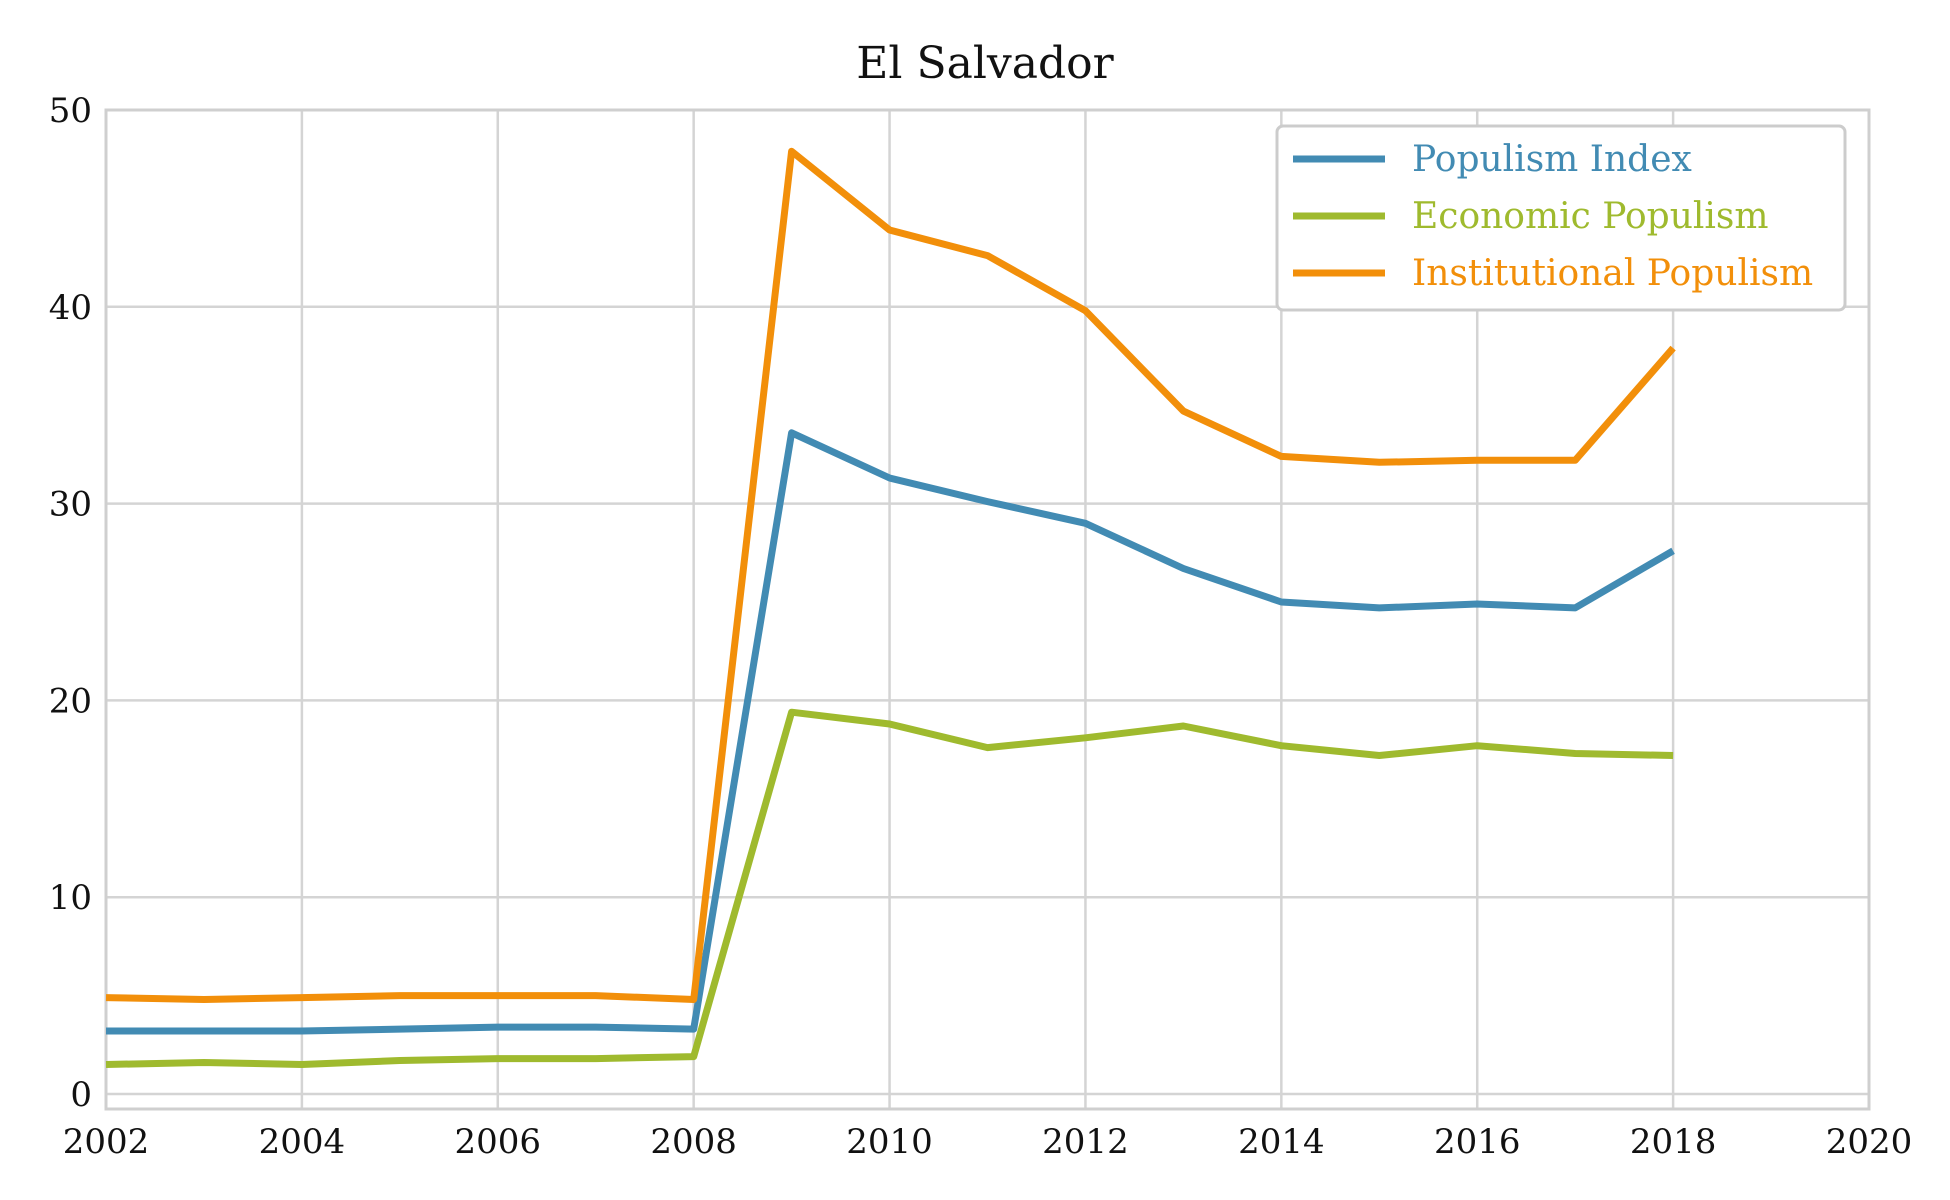  What do you see at coordinates (1085, 1142) in the screenshot?
I see `x-tick-label: 2012` at bounding box center [1085, 1142].